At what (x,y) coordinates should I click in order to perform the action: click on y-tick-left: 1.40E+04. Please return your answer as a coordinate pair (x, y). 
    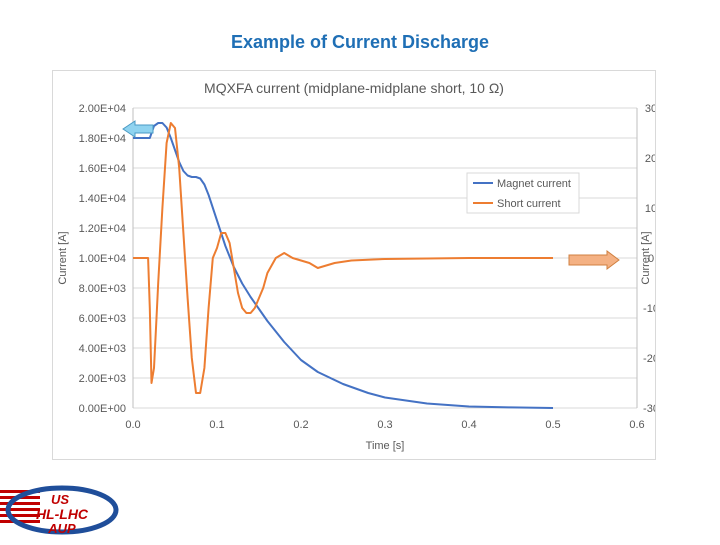
    Looking at the image, I should click on (102, 199).